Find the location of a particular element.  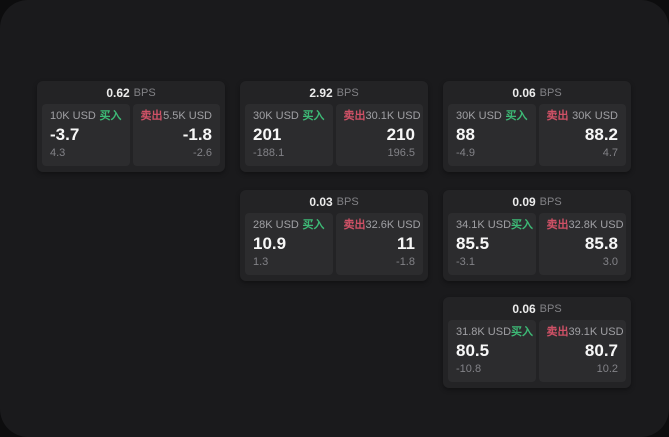

sell-panel: 卖出 32.6K USD 11 -1.8 is located at coordinates (379, 244).